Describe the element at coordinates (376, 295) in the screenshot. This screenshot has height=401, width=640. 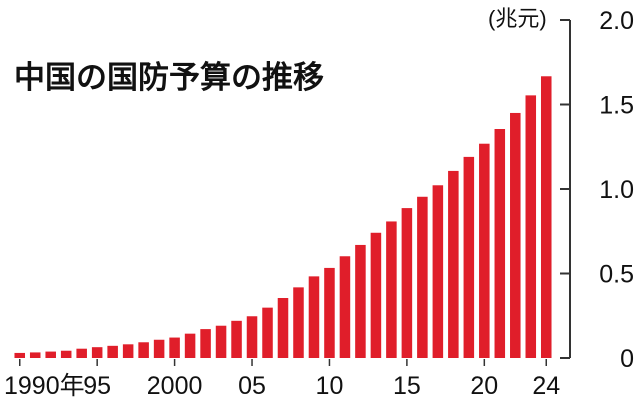
I see `bar-2013` at that location.